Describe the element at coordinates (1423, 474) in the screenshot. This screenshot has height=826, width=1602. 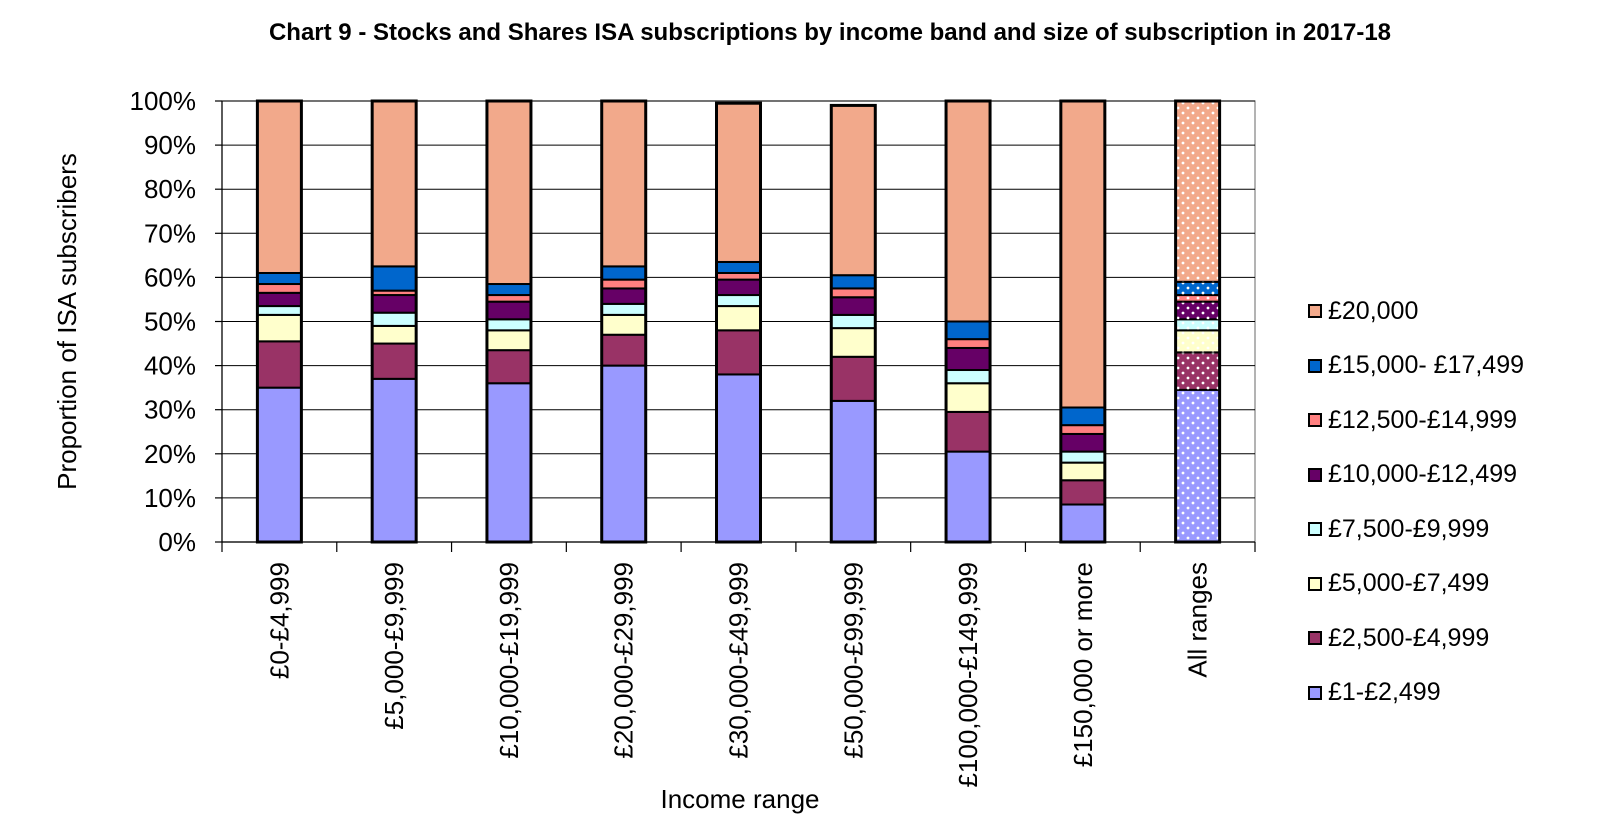
I see `legend-label: £10,000-£12,499` at that location.